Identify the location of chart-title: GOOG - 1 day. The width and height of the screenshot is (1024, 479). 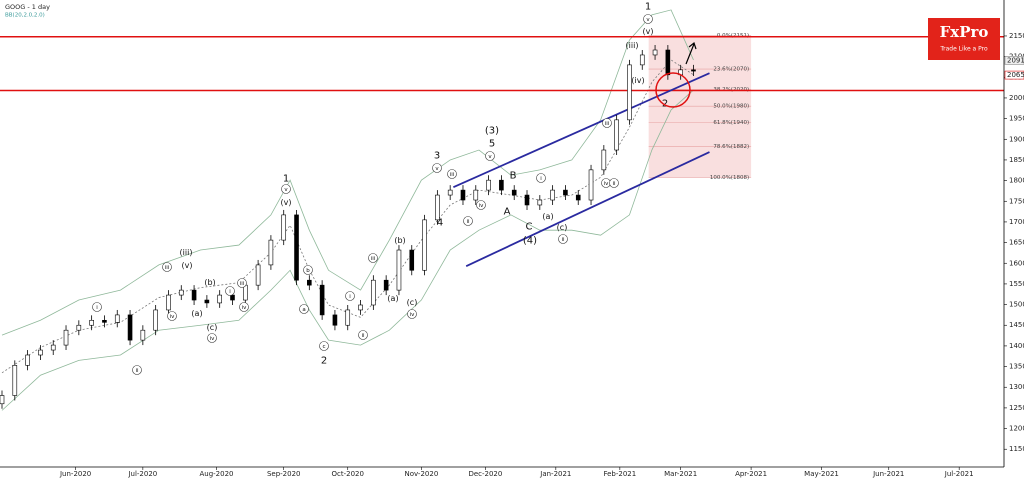
(27, 7).